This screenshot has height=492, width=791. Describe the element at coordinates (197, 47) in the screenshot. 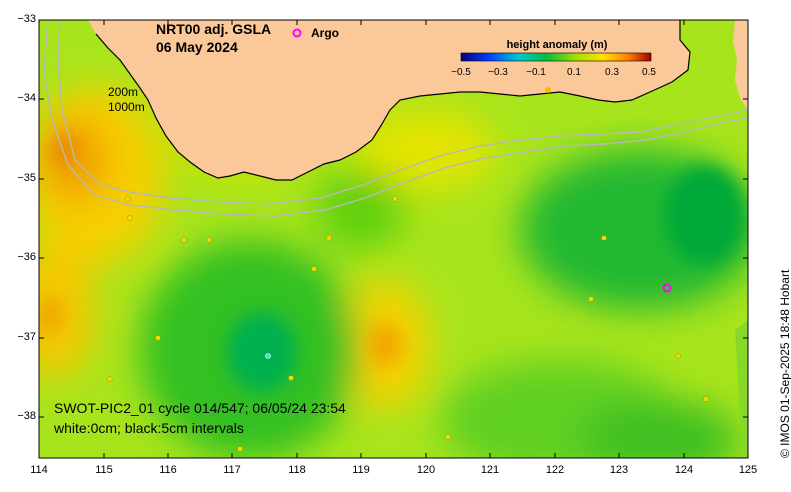

I see `map-date: 06 May 2024` at that location.